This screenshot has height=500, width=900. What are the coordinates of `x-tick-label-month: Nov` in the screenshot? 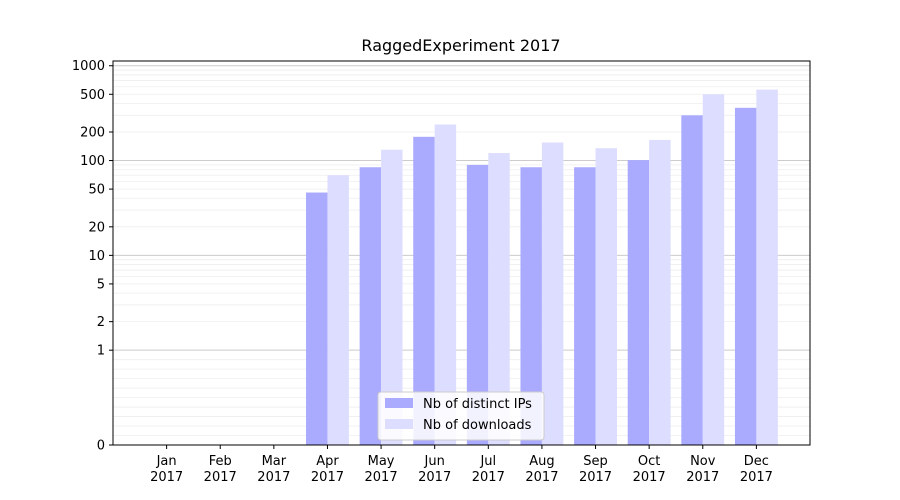 It's located at (703, 461).